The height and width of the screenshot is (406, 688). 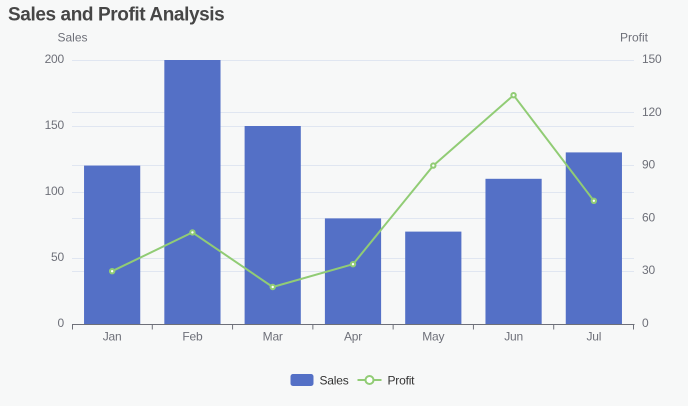 I want to click on svg-text: 90, so click(x=648, y=165).